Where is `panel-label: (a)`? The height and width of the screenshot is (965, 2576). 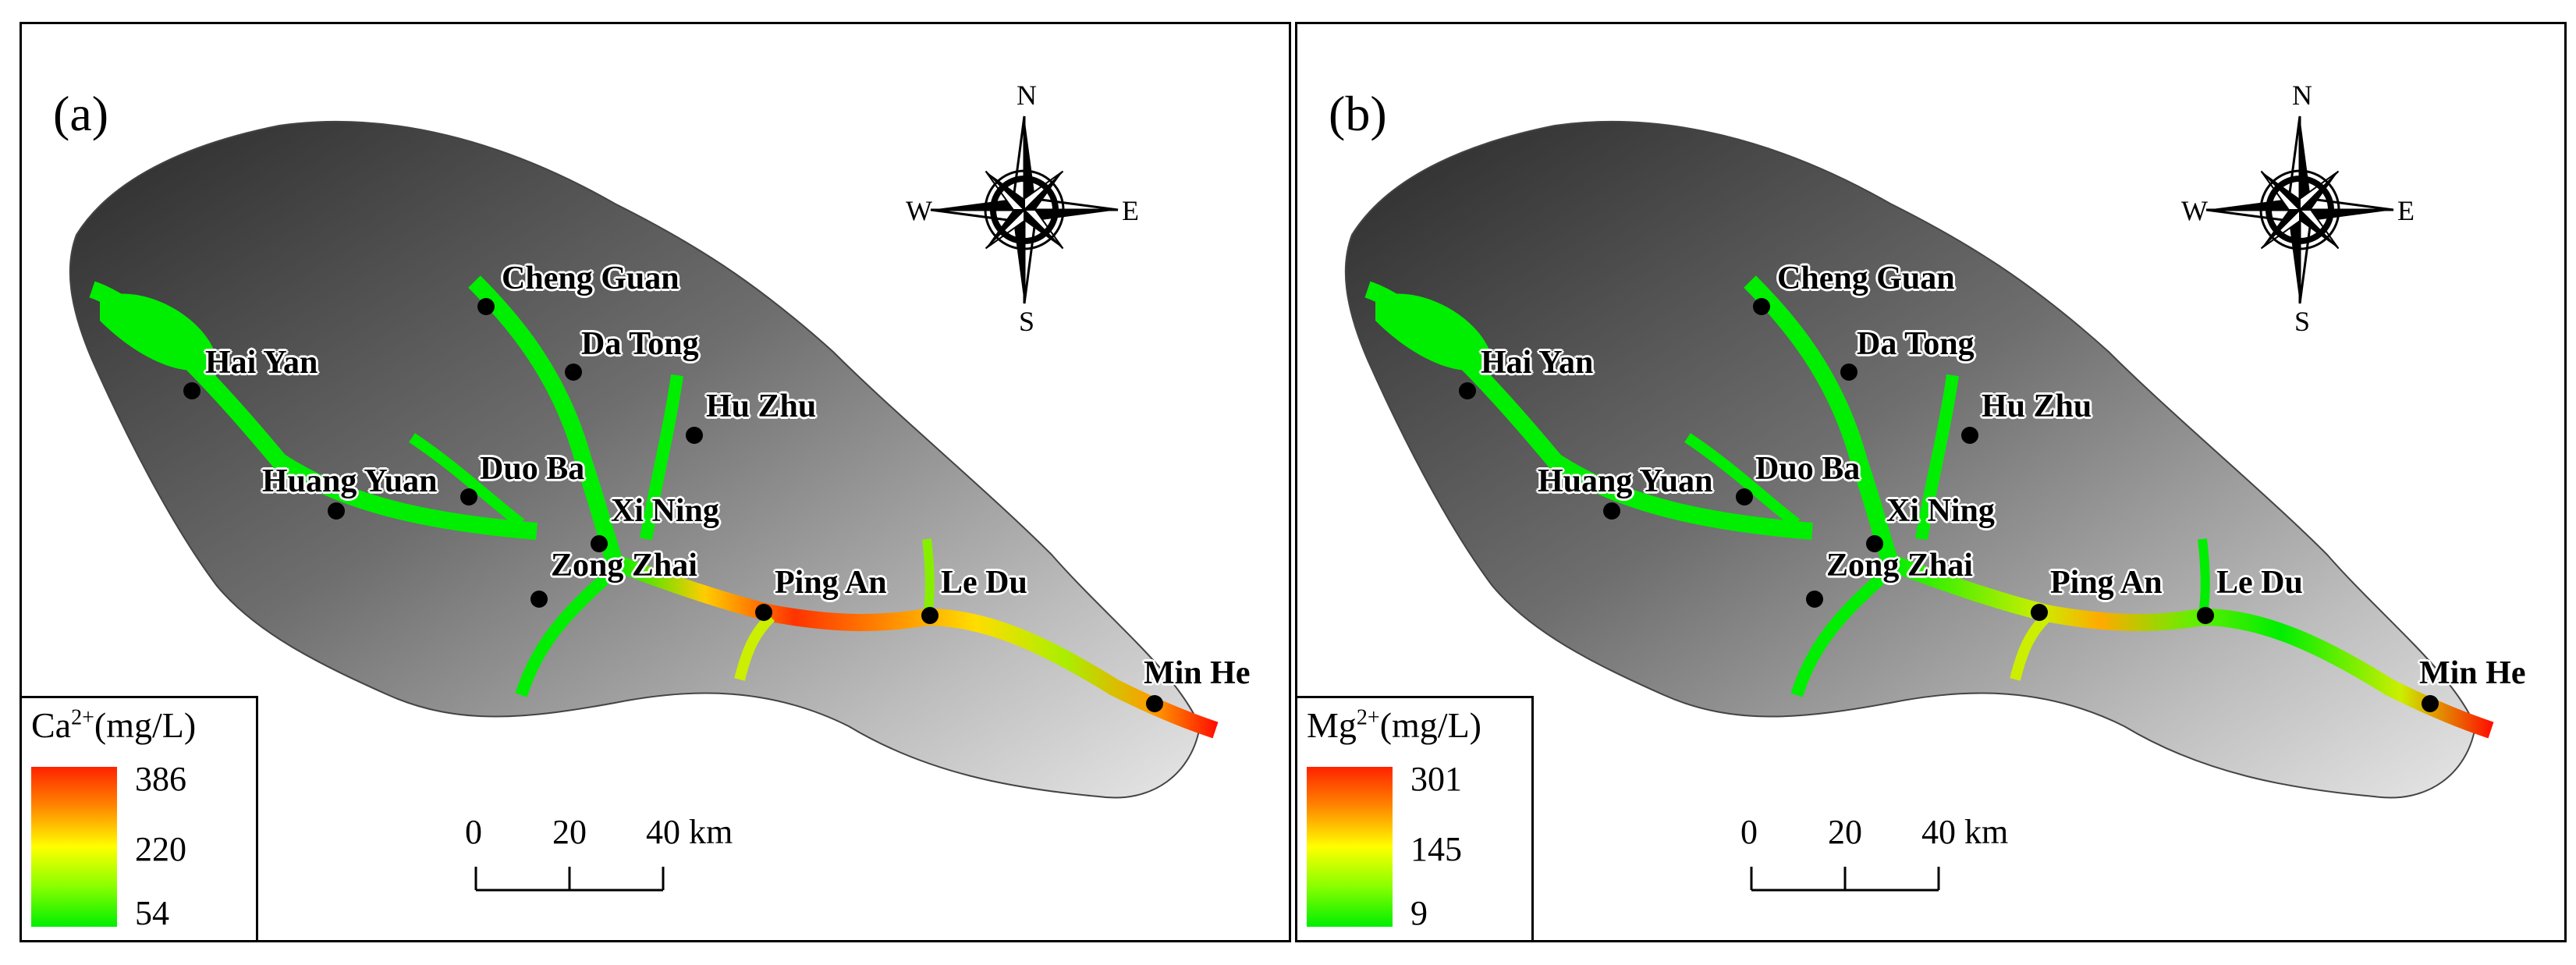
panel-label: (a) is located at coordinates (81, 113).